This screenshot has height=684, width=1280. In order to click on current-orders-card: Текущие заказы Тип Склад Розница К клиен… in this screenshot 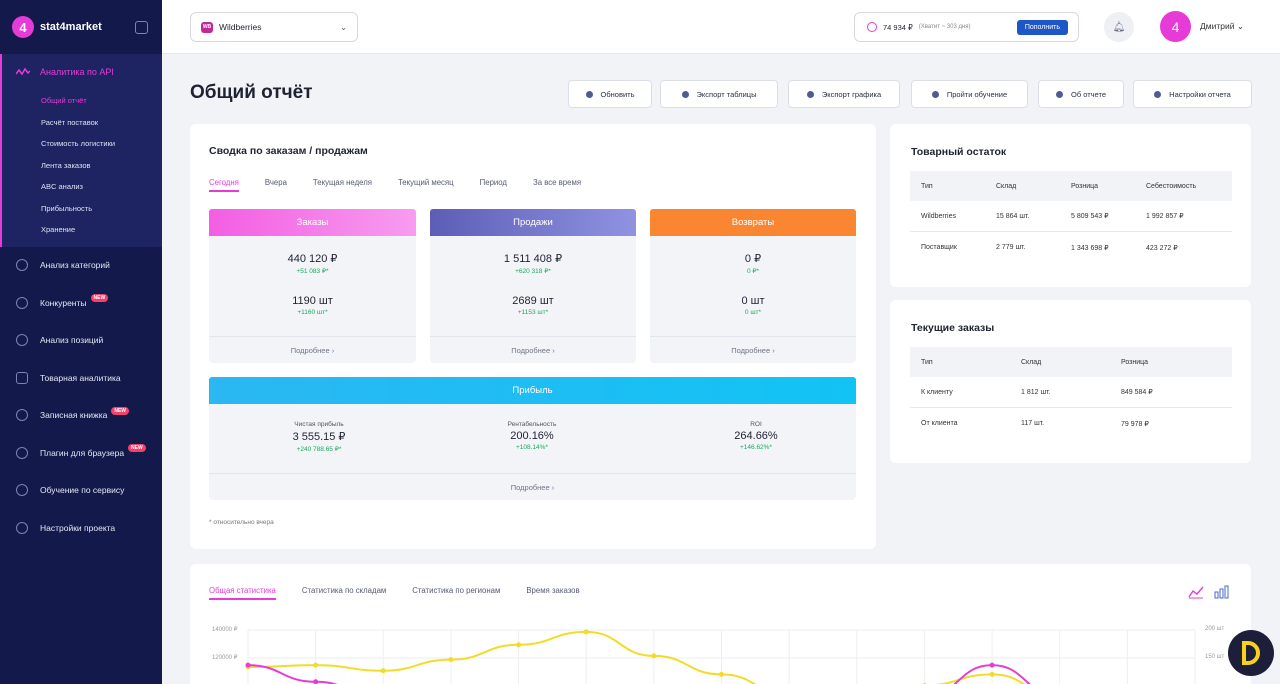, I will do `click(1070, 381)`.